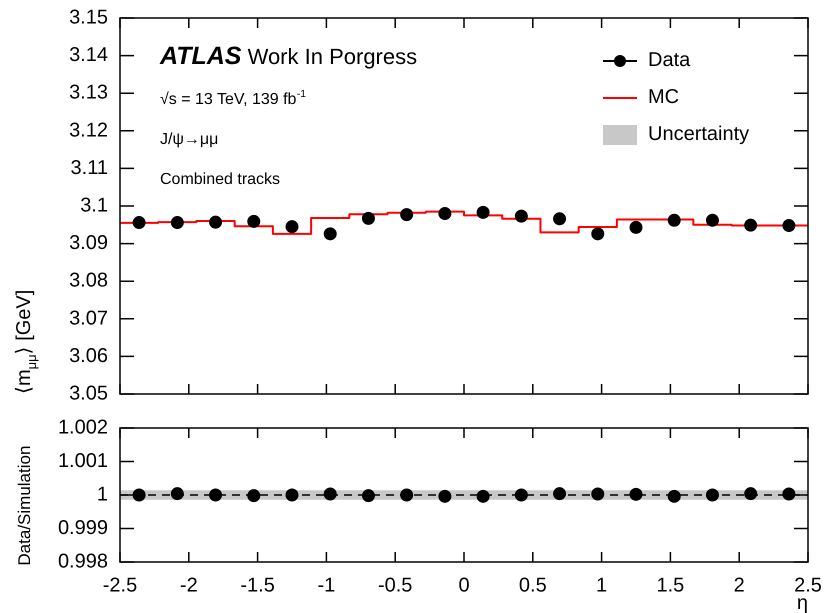  What do you see at coordinates (83, 528) in the screenshot?
I see `y-tick-label: 0.999` at bounding box center [83, 528].